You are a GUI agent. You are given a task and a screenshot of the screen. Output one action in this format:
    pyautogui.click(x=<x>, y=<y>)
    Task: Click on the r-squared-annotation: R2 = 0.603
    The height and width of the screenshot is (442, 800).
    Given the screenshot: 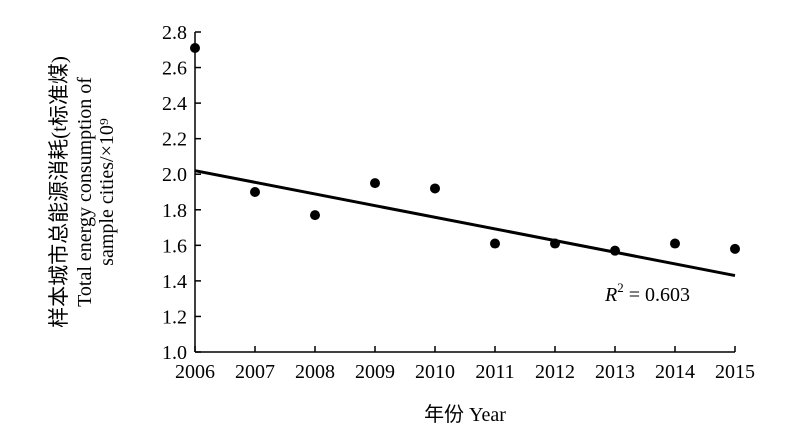 What is the action you would take?
    pyautogui.click(x=647, y=293)
    